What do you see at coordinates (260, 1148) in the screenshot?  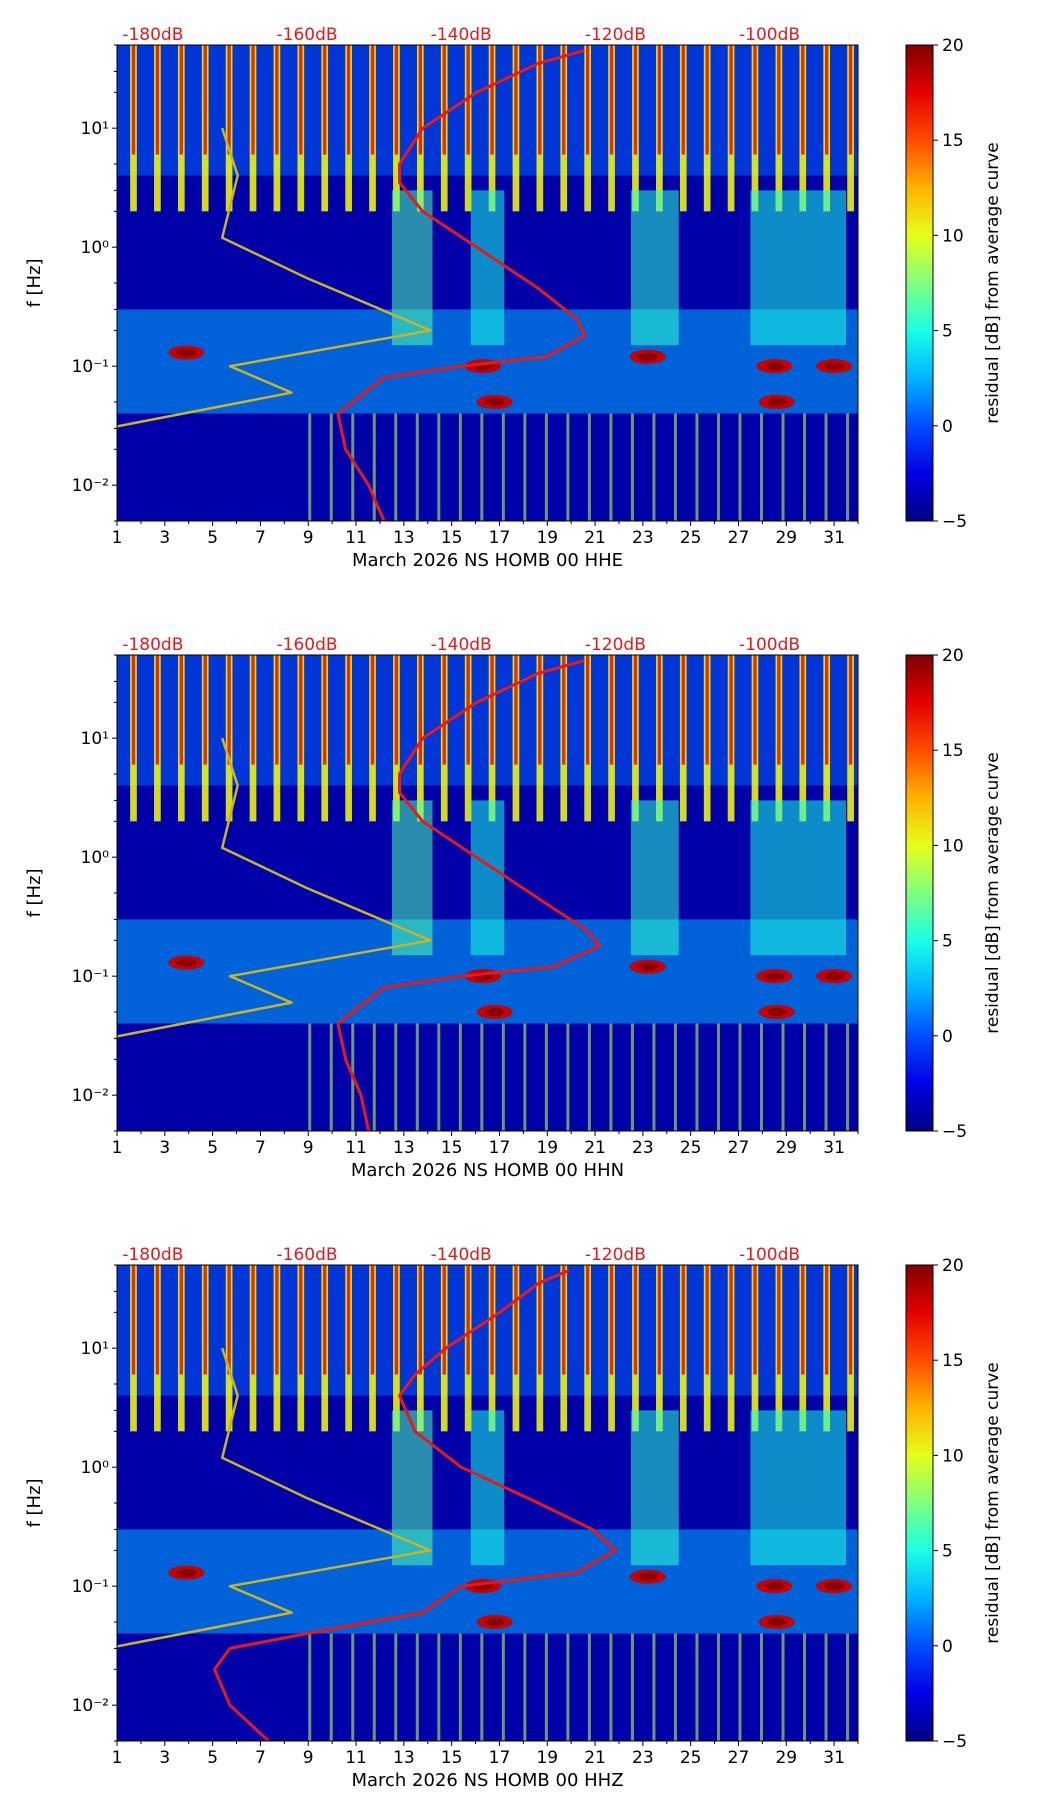 I see `x-tick-label: 7` at bounding box center [260, 1148].